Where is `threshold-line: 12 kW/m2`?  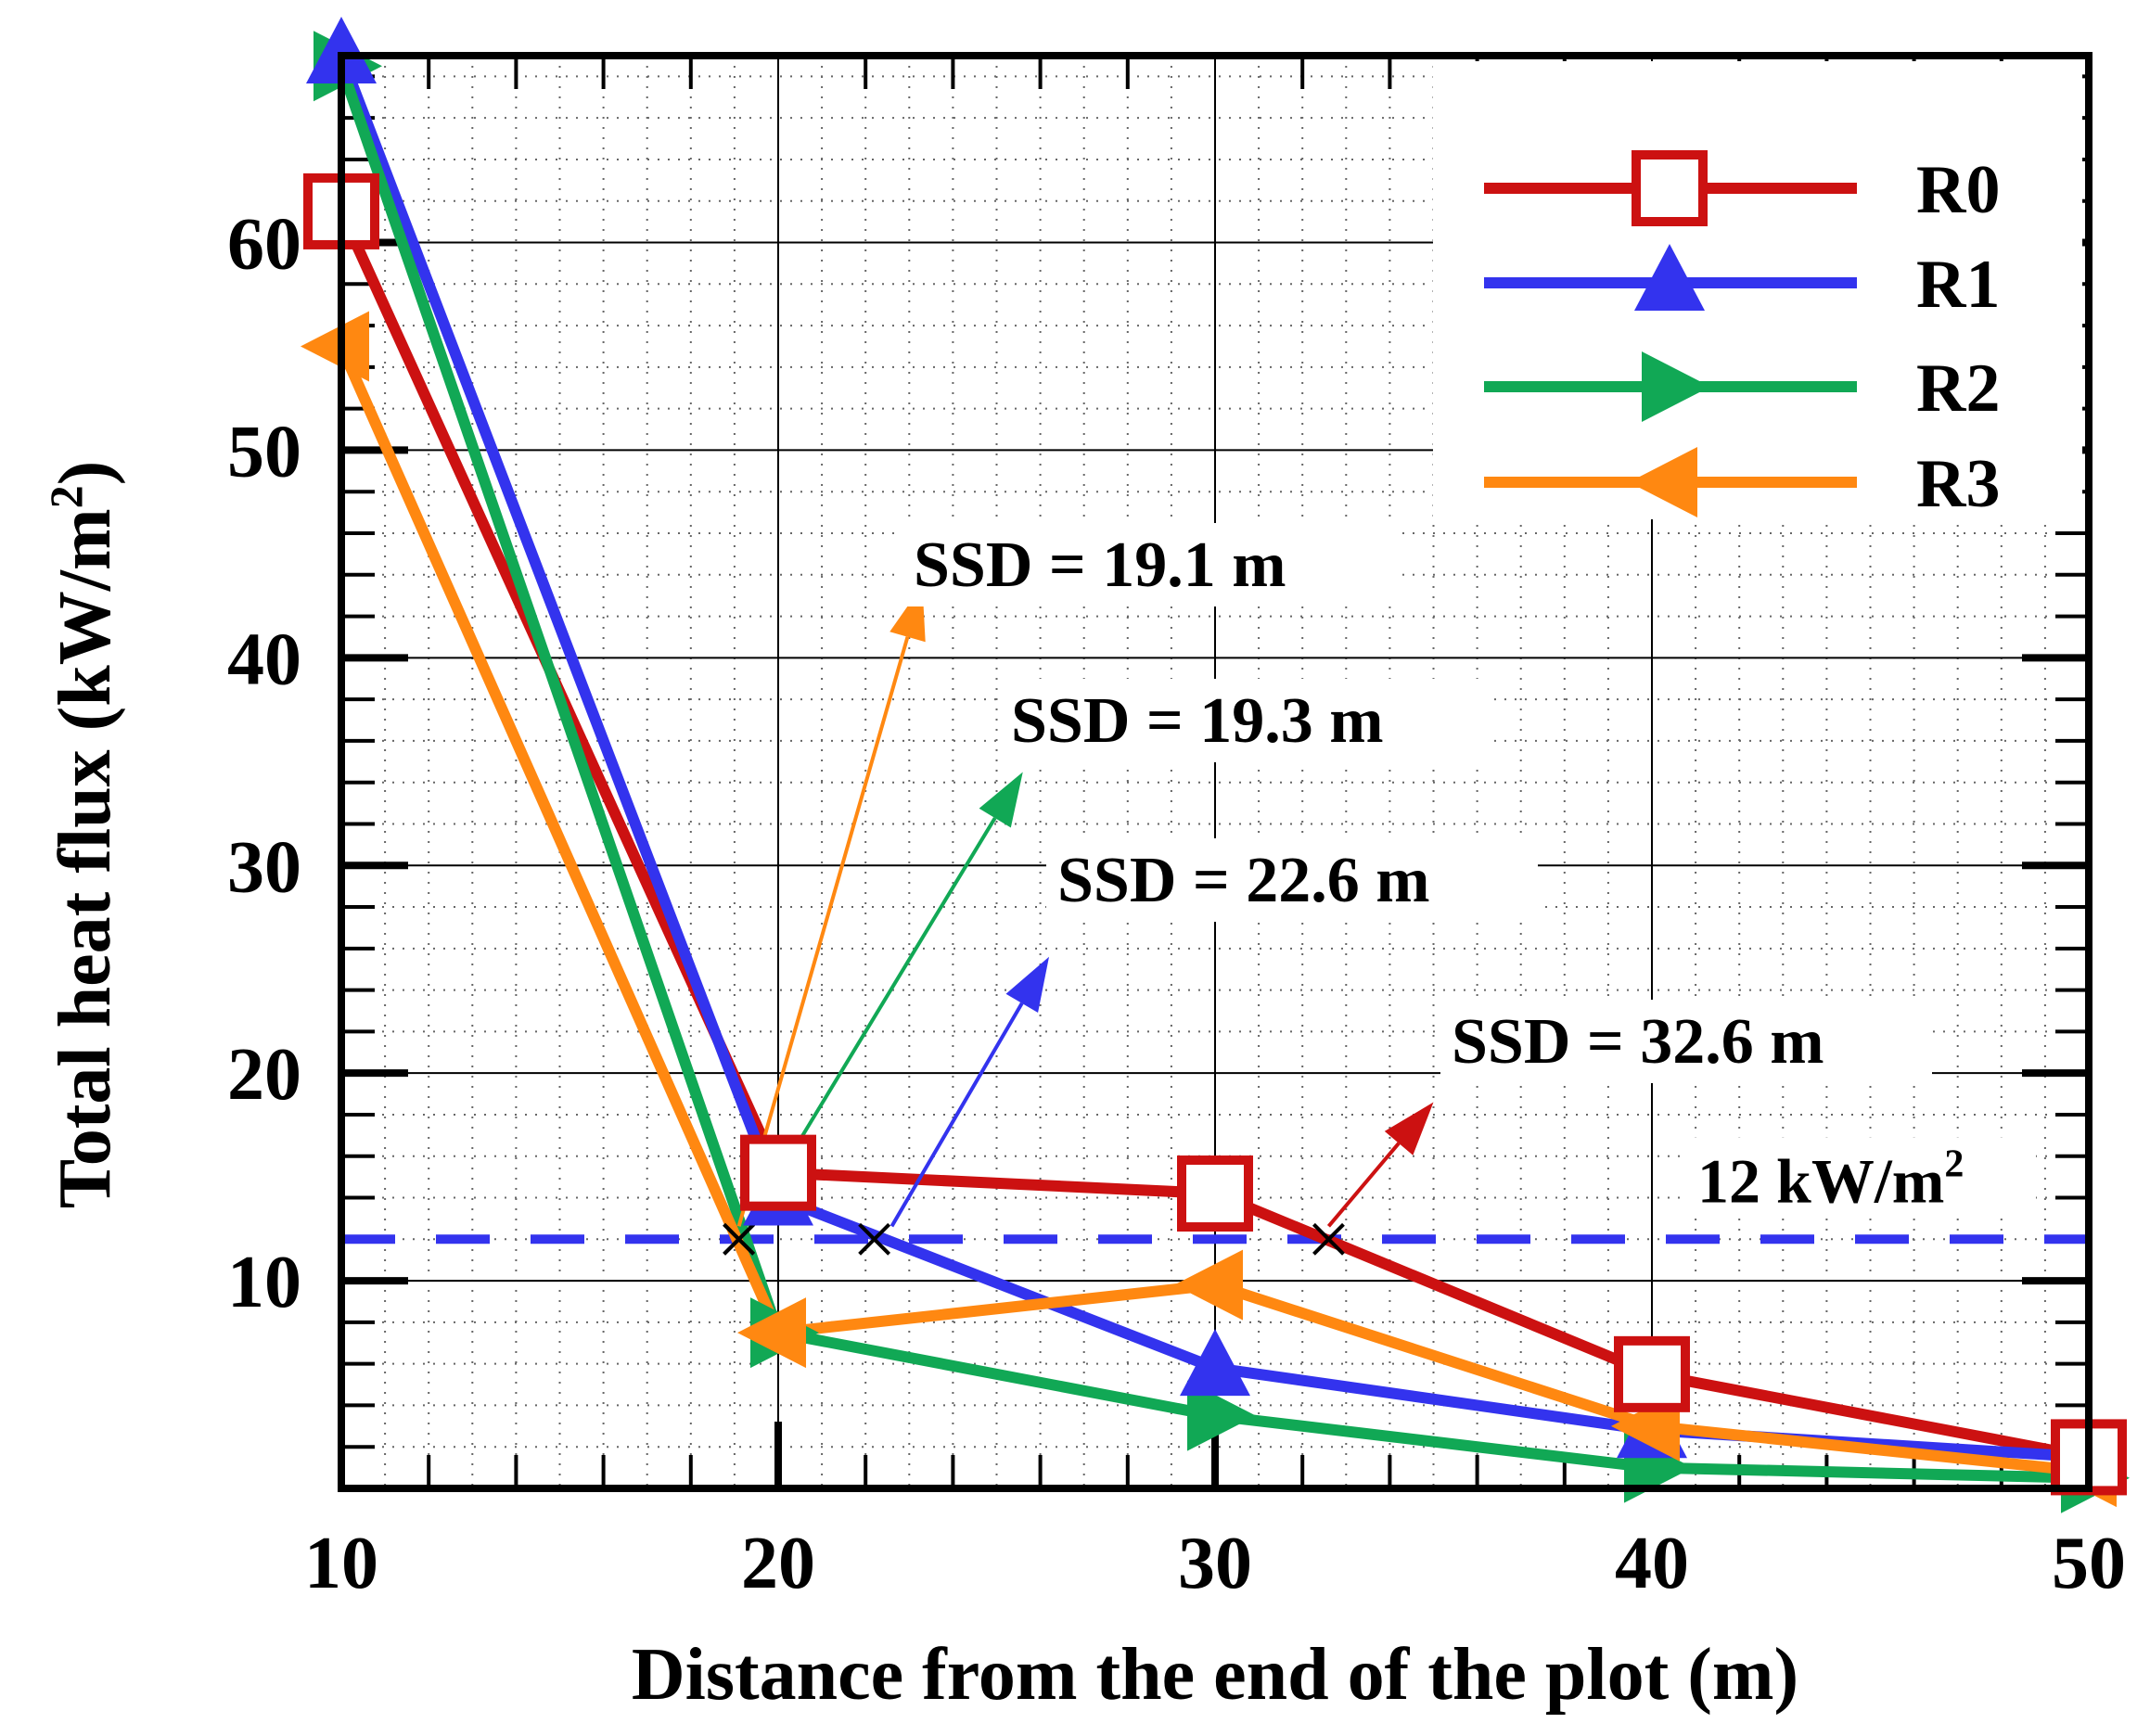 threshold-line: 12 kW/m2 is located at coordinates (1215, 1191).